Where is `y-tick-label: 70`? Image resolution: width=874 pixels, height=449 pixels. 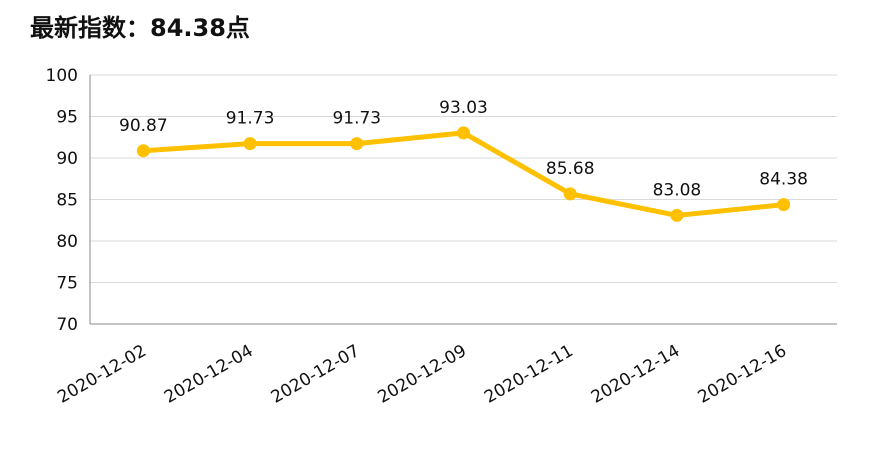
y-tick-label: 70 is located at coordinates (67, 325).